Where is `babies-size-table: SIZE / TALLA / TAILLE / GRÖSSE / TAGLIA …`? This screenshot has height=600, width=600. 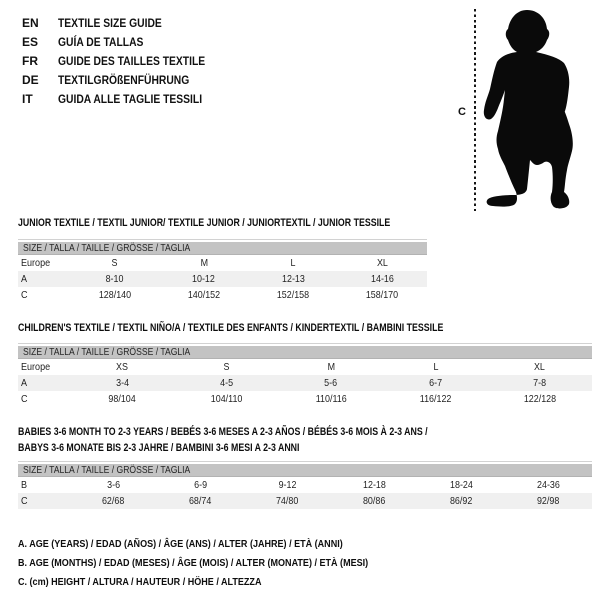 babies-size-table: SIZE / TALLA / TAILLE / GRÖSSE / TAGLIA … is located at coordinates (305, 485).